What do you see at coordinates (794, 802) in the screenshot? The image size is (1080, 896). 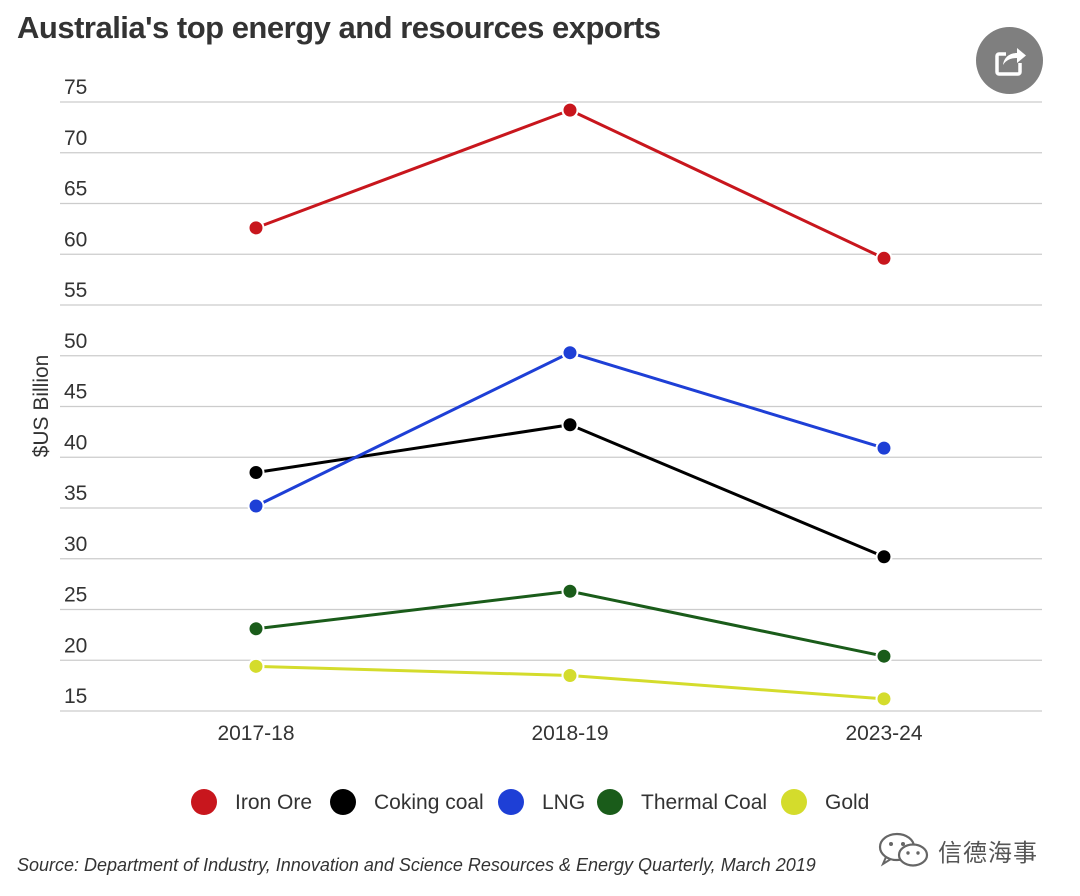 I see `legend-swatch-gold` at bounding box center [794, 802].